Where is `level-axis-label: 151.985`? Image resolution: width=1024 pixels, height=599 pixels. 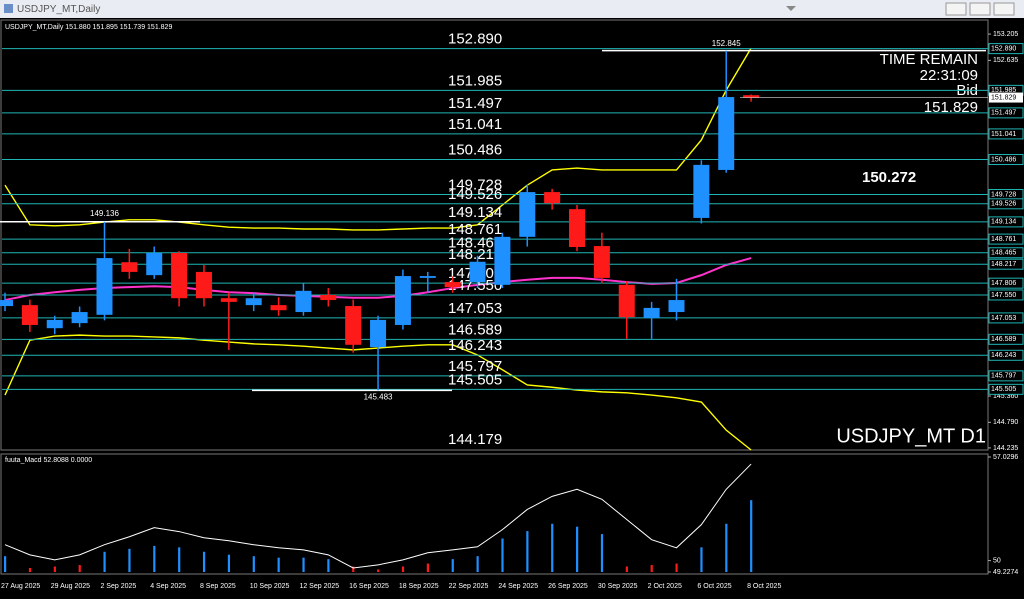 level-axis-label: 151.985 is located at coordinates (1003, 90).